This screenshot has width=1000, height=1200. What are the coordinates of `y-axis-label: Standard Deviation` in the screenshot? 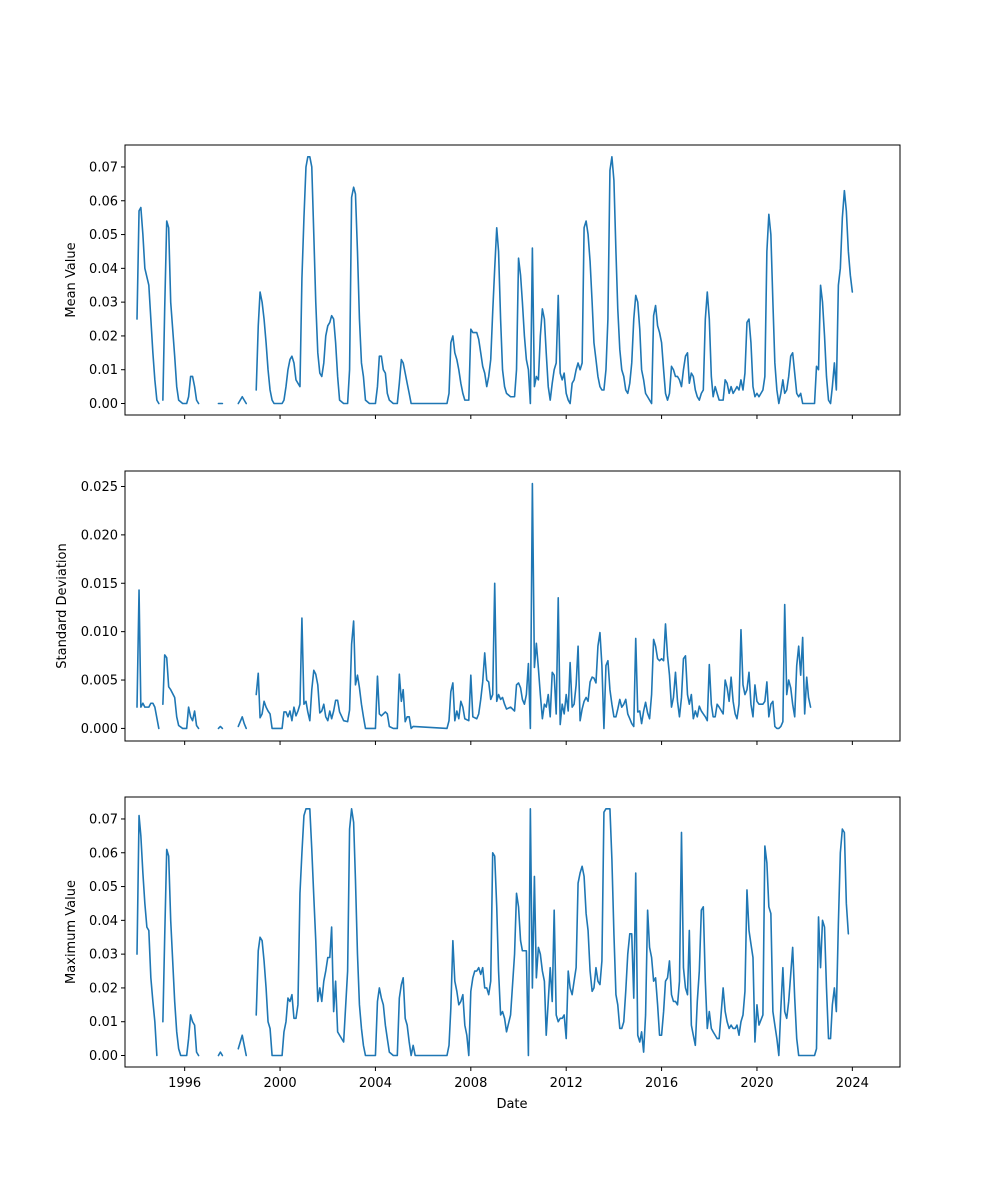 It's located at (62, 605).